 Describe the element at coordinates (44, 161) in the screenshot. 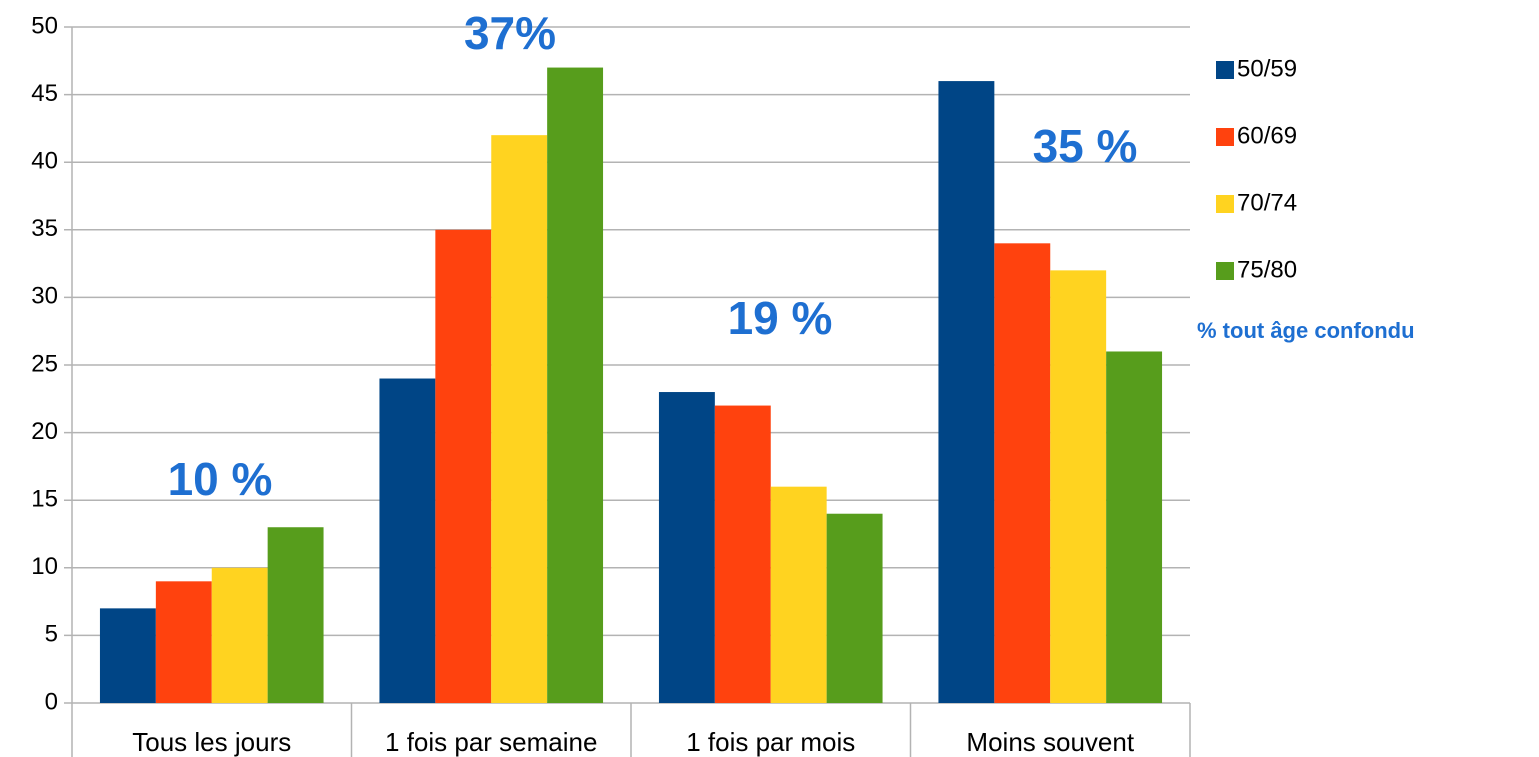

I see `y-tick-label: 40` at that location.